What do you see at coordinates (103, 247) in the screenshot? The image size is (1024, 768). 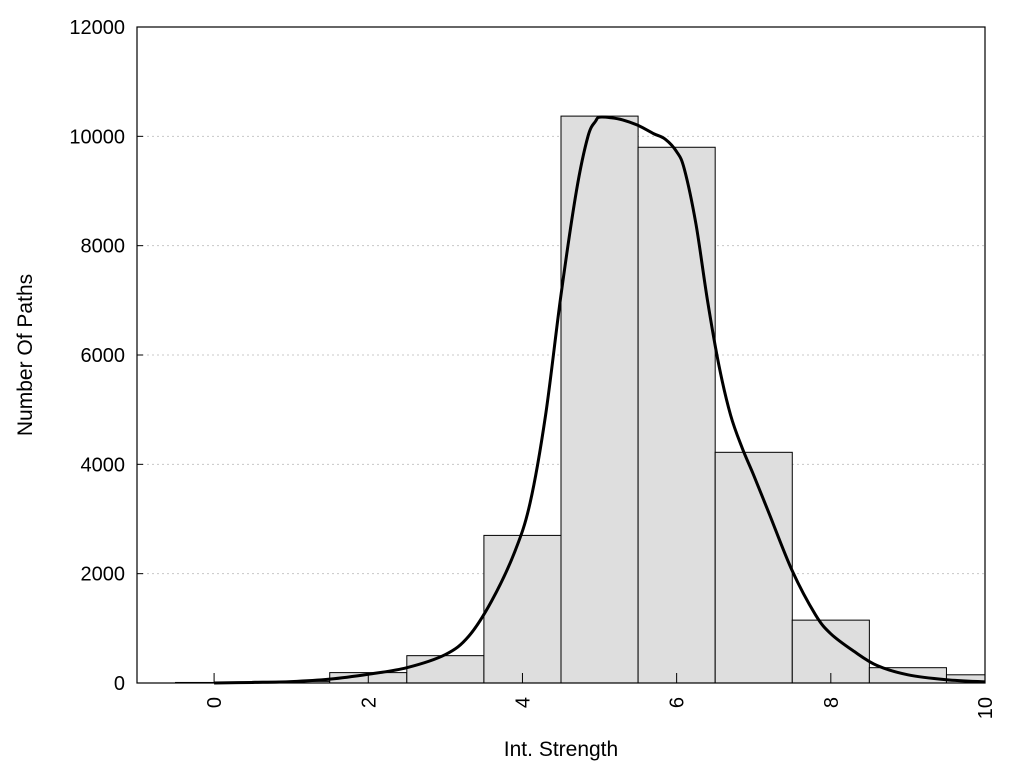 I see `y-tick-label: 8000` at bounding box center [103, 247].